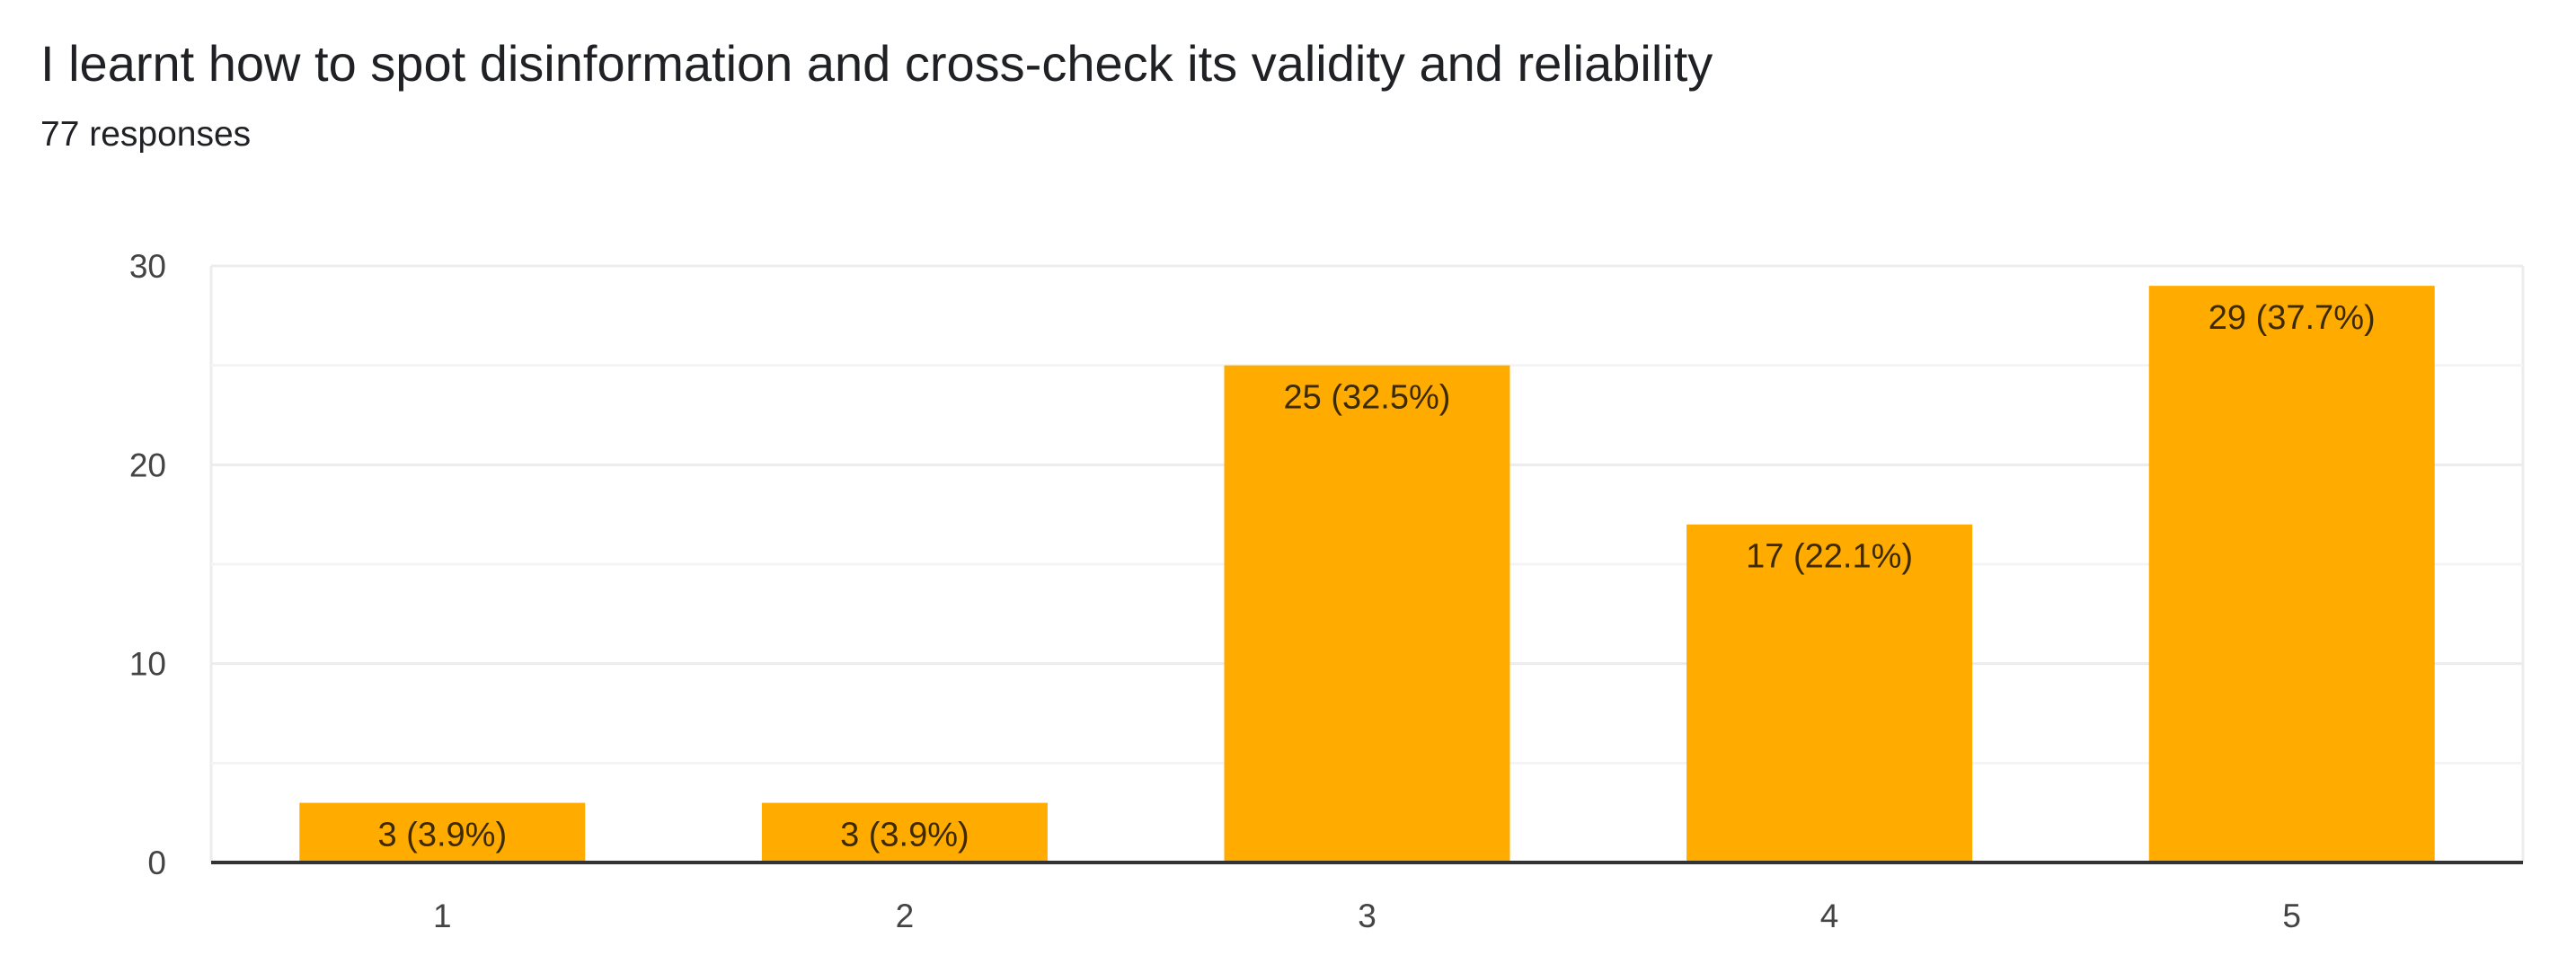 This screenshot has height=973, width=2576. Describe the element at coordinates (442, 916) in the screenshot. I see `x-tick-label: 1` at that location.